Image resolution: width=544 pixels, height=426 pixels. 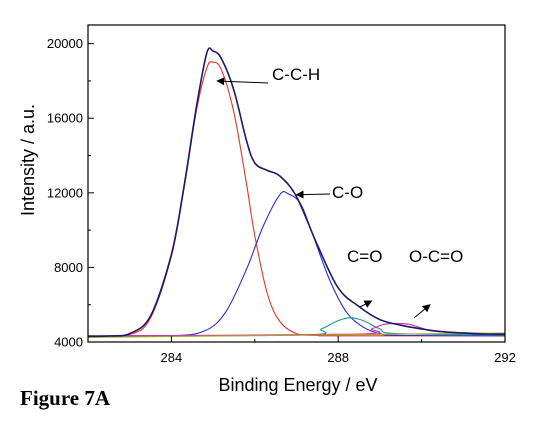 I want to click on annotation-label-c-c-h: C-C-H, so click(x=296, y=74).